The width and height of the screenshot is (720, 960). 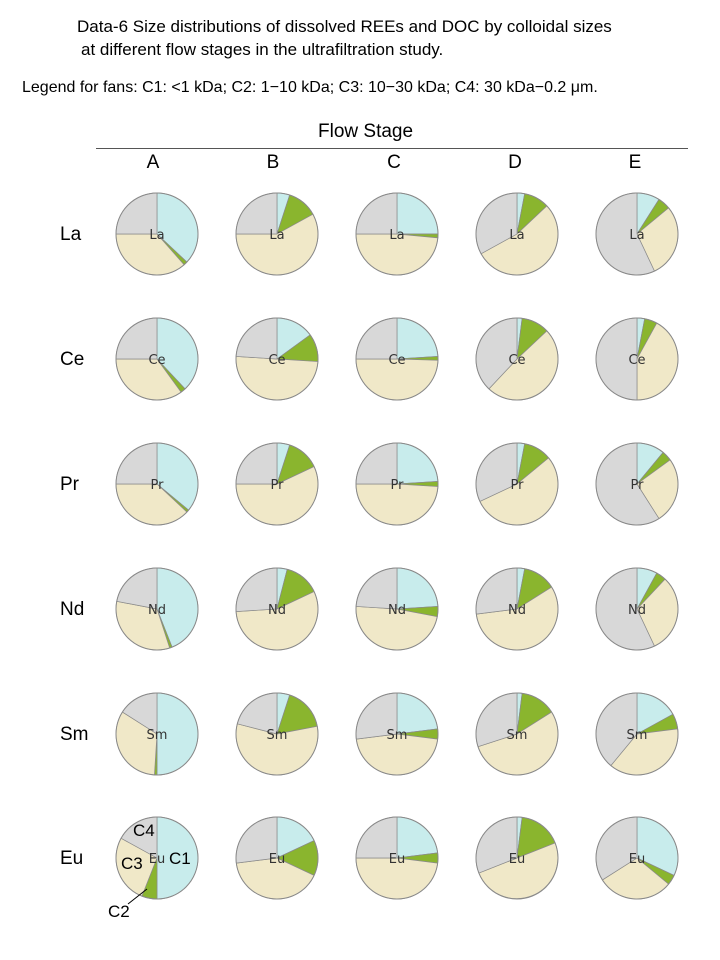 What do you see at coordinates (119, 911) in the screenshot?
I see `callout-c2: C2` at bounding box center [119, 911].